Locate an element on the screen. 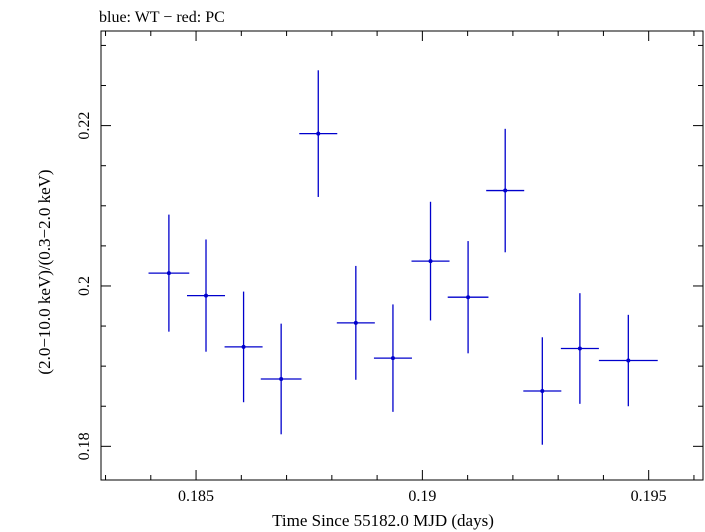  x-tick-label: 0.185 is located at coordinates (196, 496).